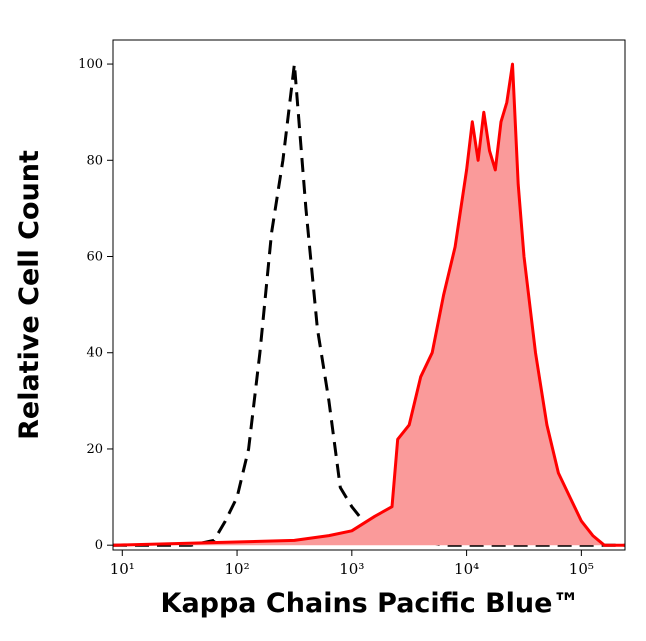 Image resolution: width=646 pixels, height=641 pixels. What do you see at coordinates (351, 569) in the screenshot?
I see `x-tick-label: 10³` at bounding box center [351, 569].